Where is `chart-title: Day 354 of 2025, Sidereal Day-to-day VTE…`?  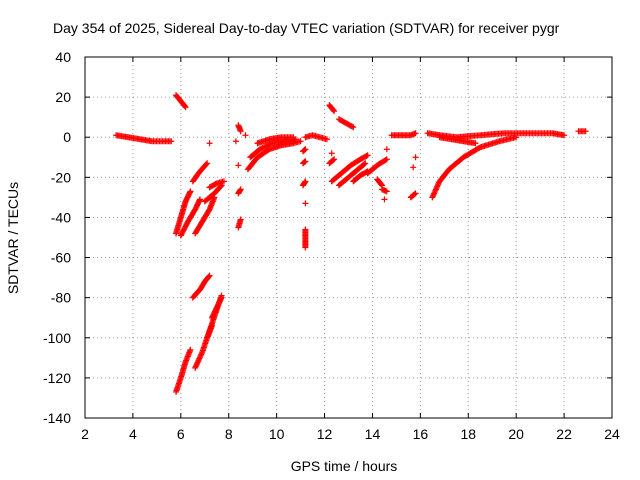 chart-title: Day 354 of 2025, Sidereal Day-to-day VTE… is located at coordinates (306, 28).